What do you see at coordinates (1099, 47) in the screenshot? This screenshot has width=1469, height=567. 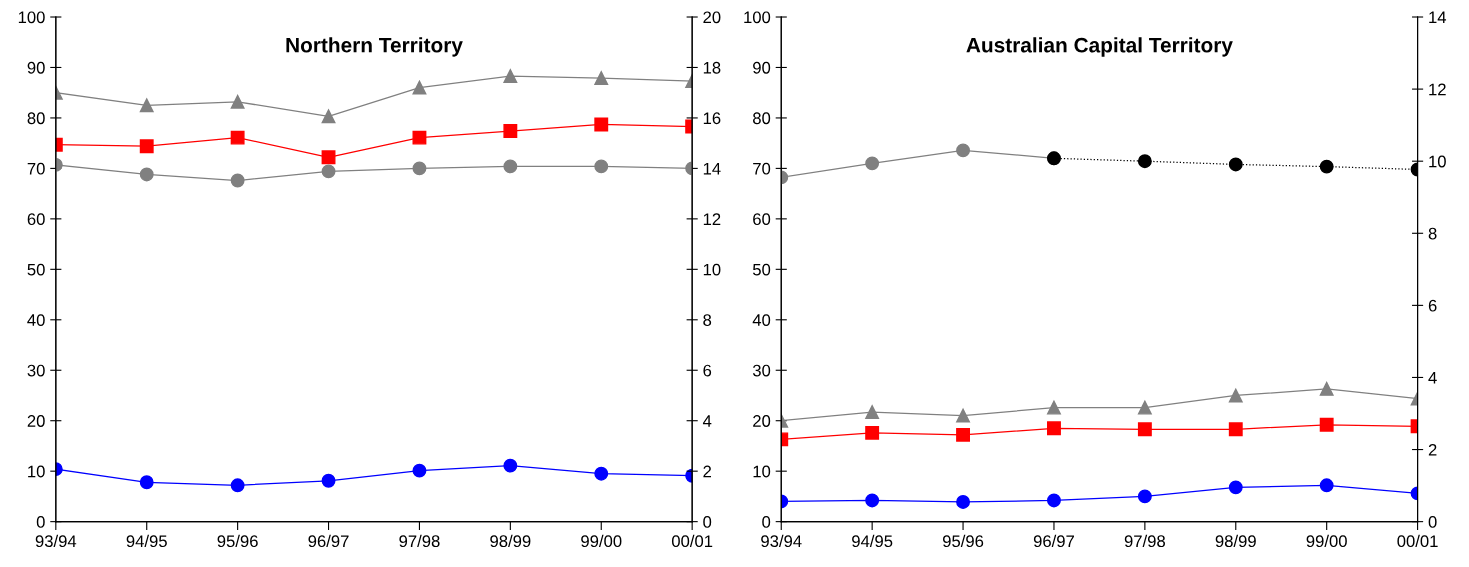 I see `text: Australian Capital Territory` at bounding box center [1099, 47].